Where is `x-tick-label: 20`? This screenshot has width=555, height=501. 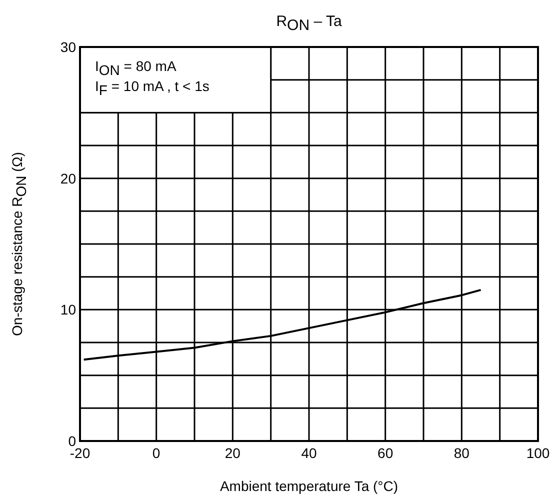
x-tick-label: 20 is located at coordinates (232, 453).